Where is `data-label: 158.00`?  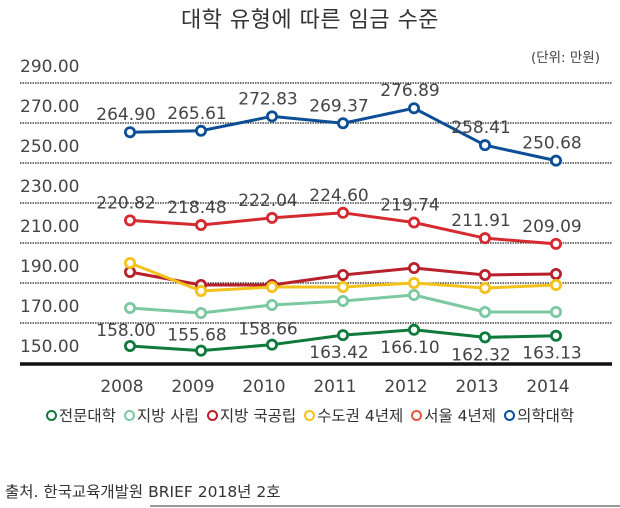 data-label: 158.00 is located at coordinates (125, 331).